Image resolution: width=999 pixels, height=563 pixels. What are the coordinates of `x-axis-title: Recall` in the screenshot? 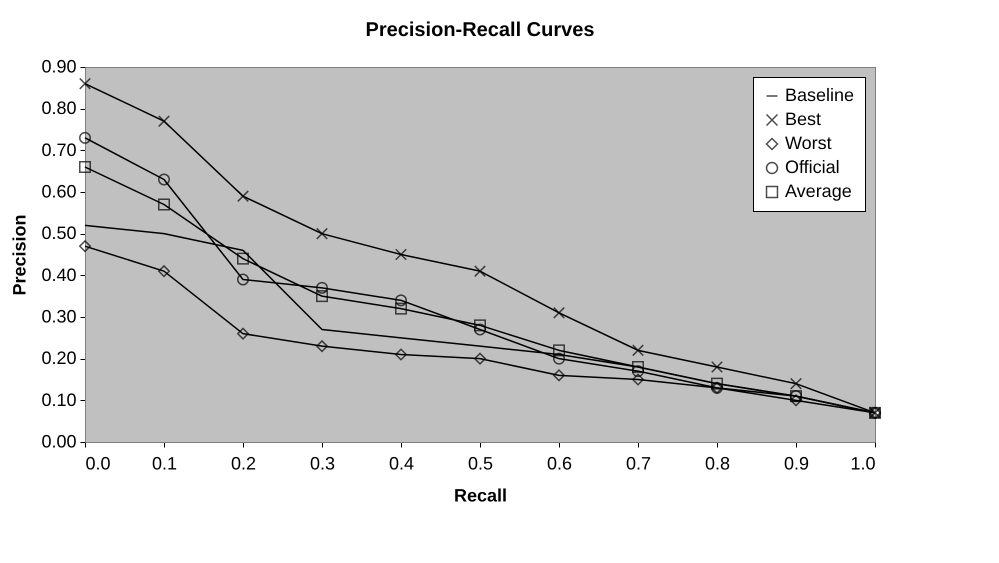 It's located at (481, 496).